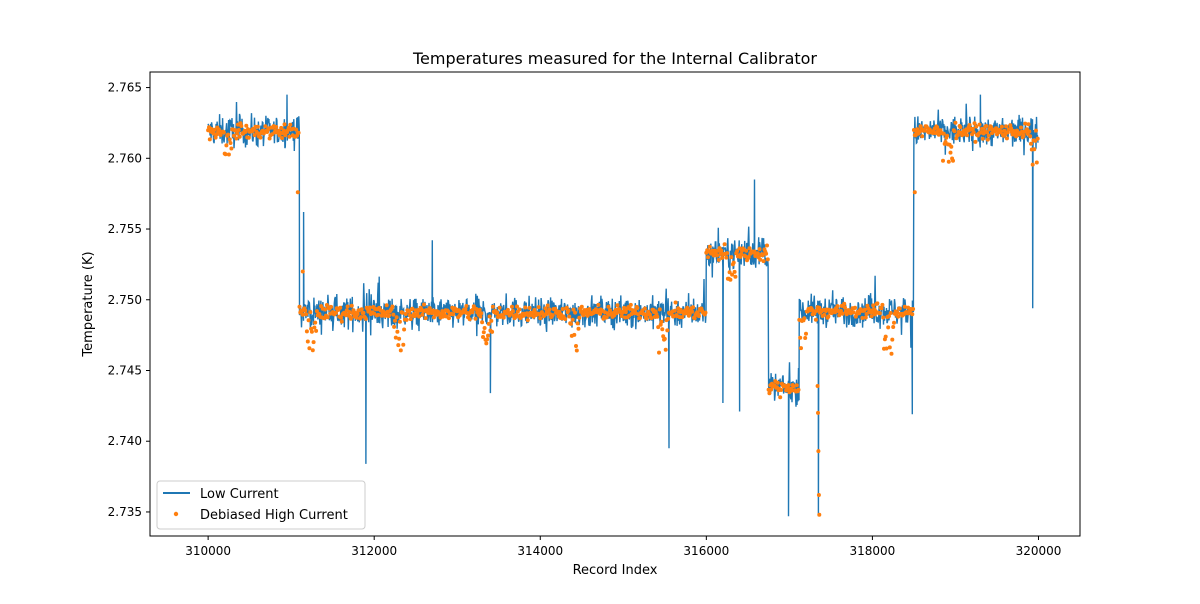 Image resolution: width=1200 pixels, height=604 pixels. What do you see at coordinates (125, 441) in the screenshot?
I see `y-tick-label: 2.740` at bounding box center [125, 441].